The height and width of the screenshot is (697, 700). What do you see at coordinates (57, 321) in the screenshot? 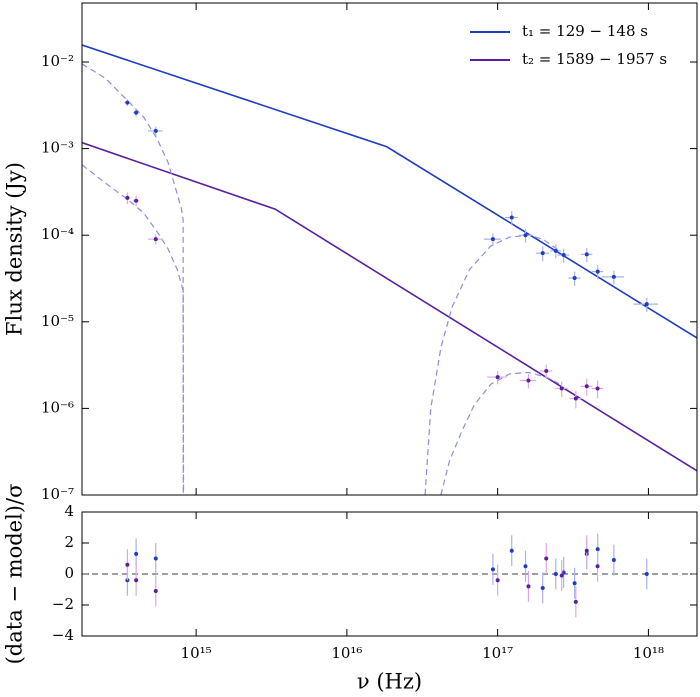
I see `y-tick-label: 10⁻⁵` at bounding box center [57, 321].